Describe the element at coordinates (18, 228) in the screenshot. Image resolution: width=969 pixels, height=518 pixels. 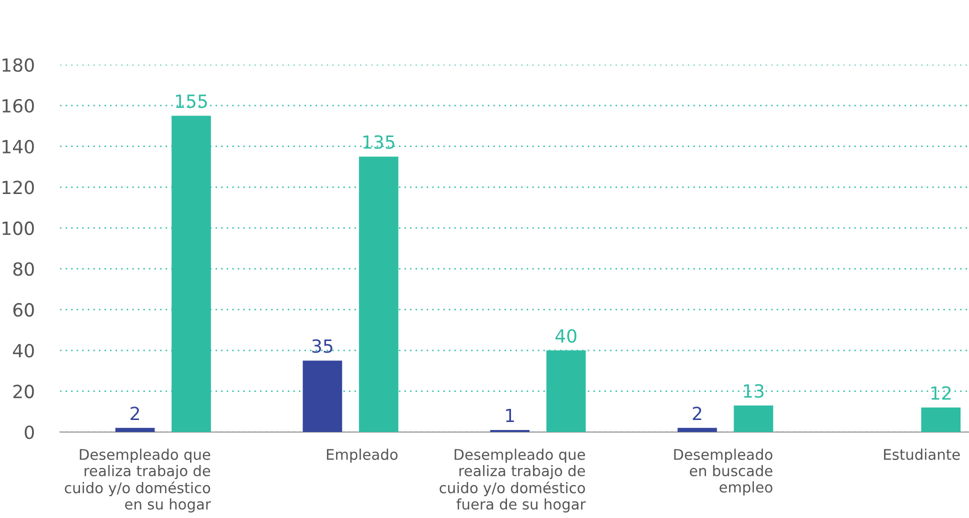
I see `y-tick-label: 100` at that location.